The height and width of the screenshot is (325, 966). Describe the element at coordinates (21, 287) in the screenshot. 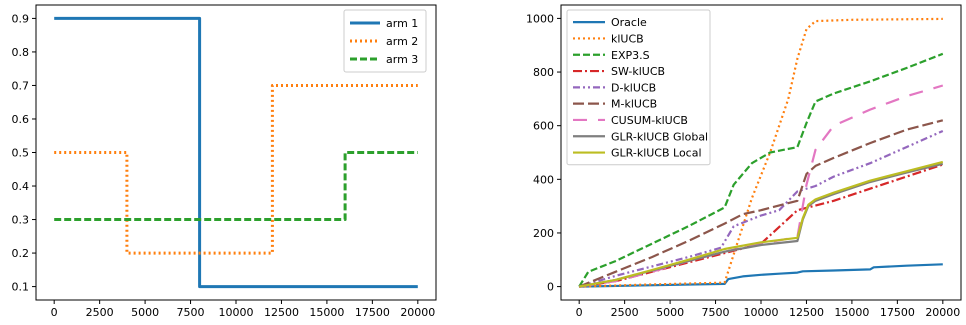

I see `y-tick-label: 0.1` at that location.